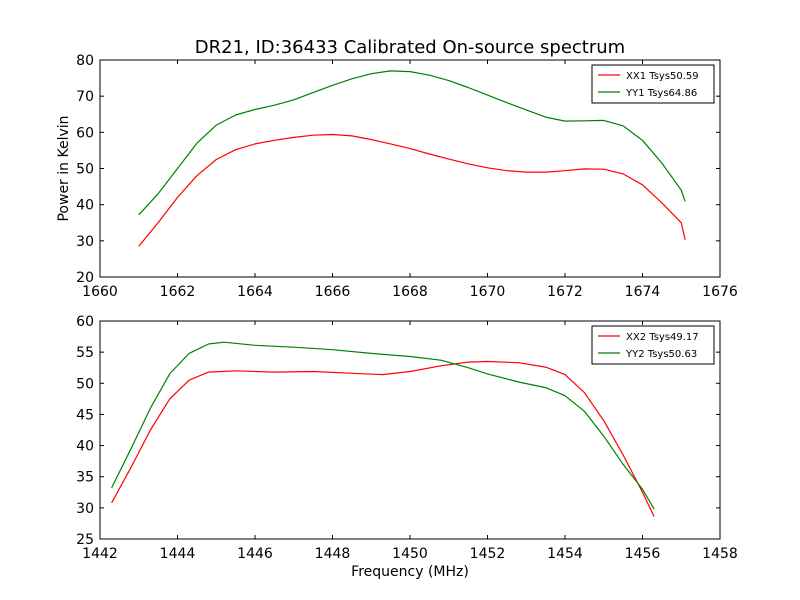 This screenshot has width=800, height=600. I want to click on x-tick-label: 1450, so click(410, 554).